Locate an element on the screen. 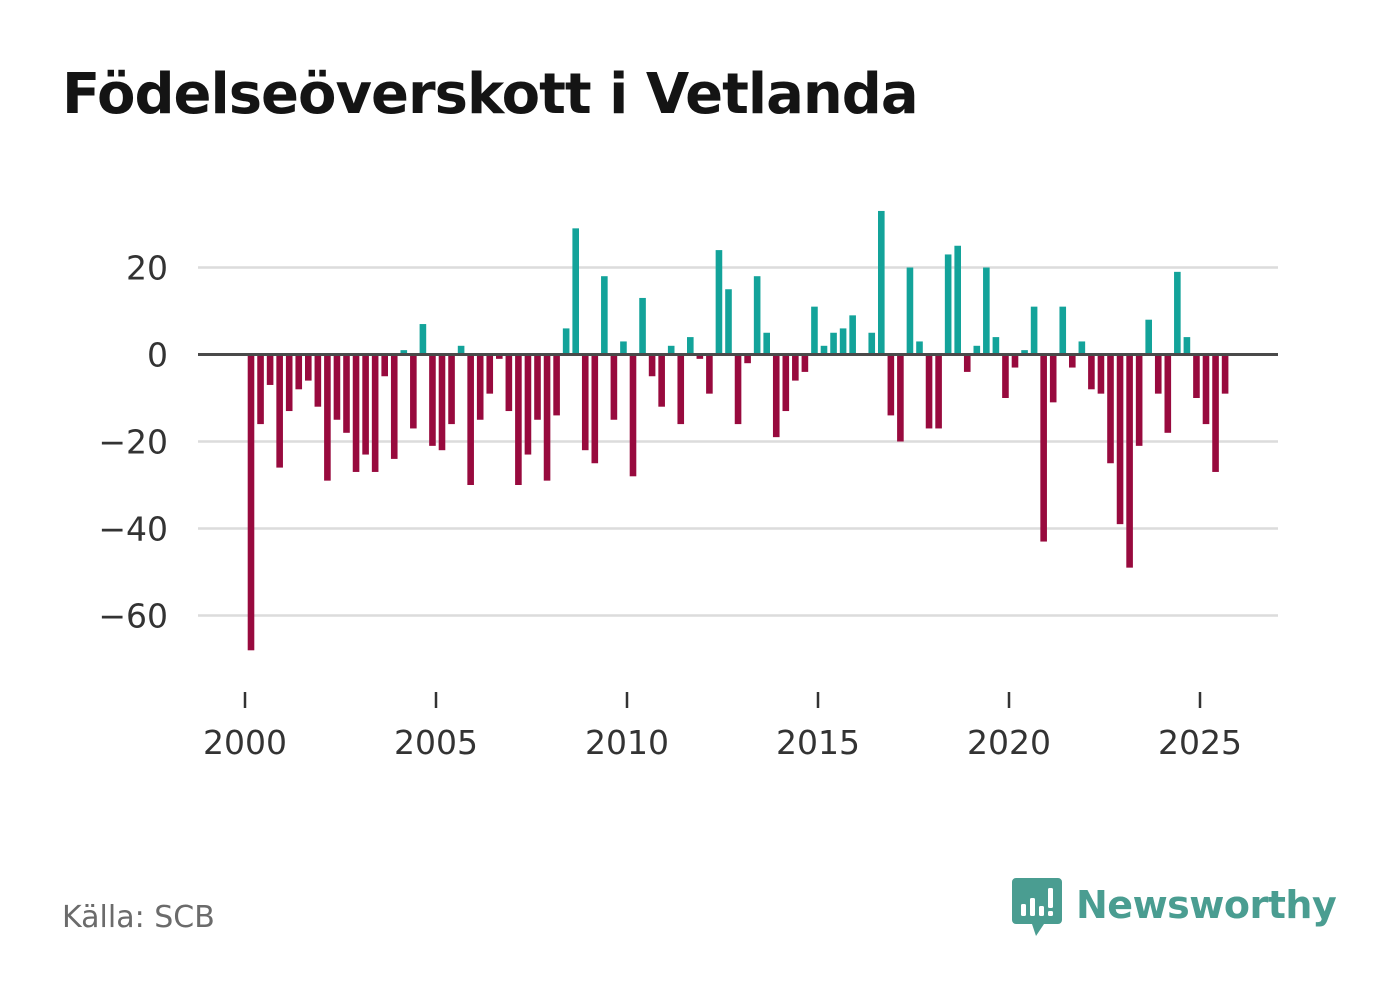 The height and width of the screenshot is (999, 1382). newsworthy-logo-icon is located at coordinates (1037, 907).